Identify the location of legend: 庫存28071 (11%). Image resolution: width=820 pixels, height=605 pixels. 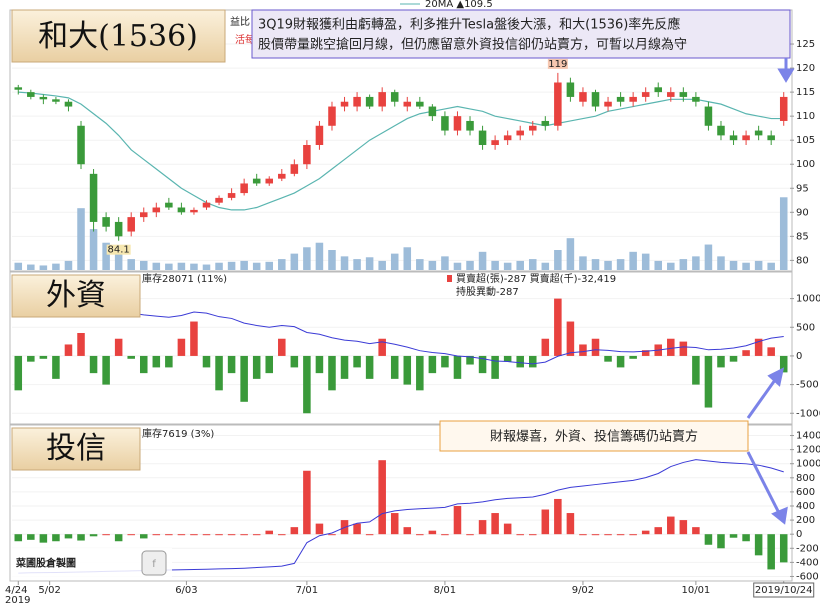
(184, 278).